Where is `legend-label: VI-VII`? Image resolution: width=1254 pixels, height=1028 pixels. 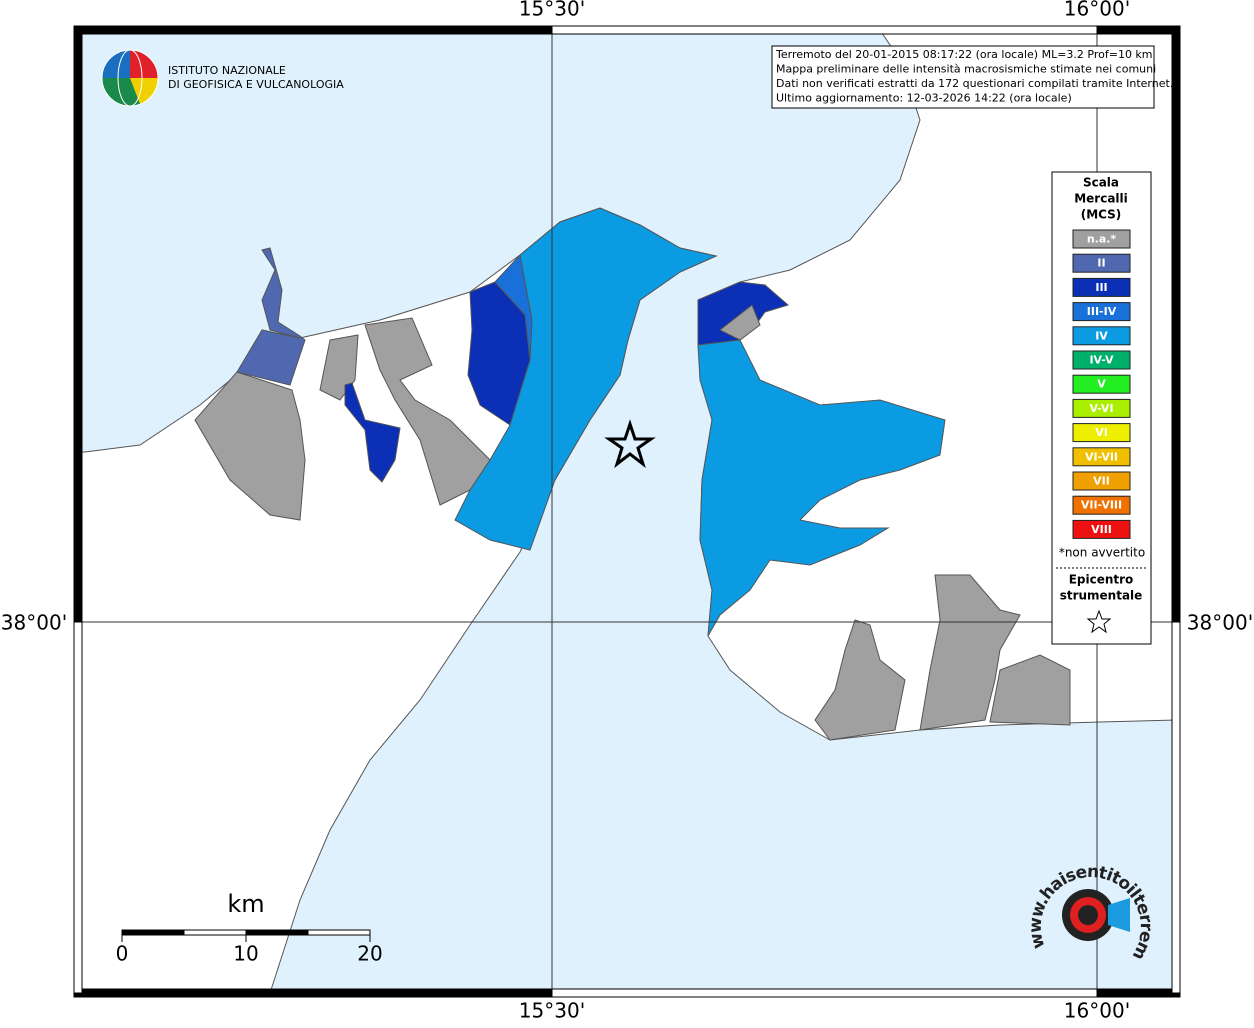 legend-label: VI-VII is located at coordinates (1101, 456).